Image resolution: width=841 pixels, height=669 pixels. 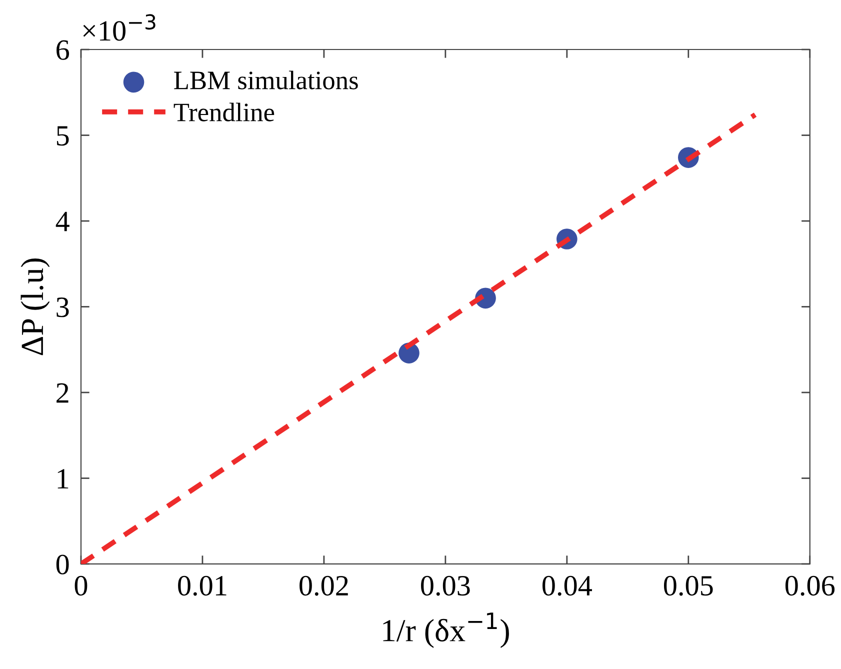 What do you see at coordinates (688, 586) in the screenshot?
I see `x-tick-label: 0.05` at bounding box center [688, 586].